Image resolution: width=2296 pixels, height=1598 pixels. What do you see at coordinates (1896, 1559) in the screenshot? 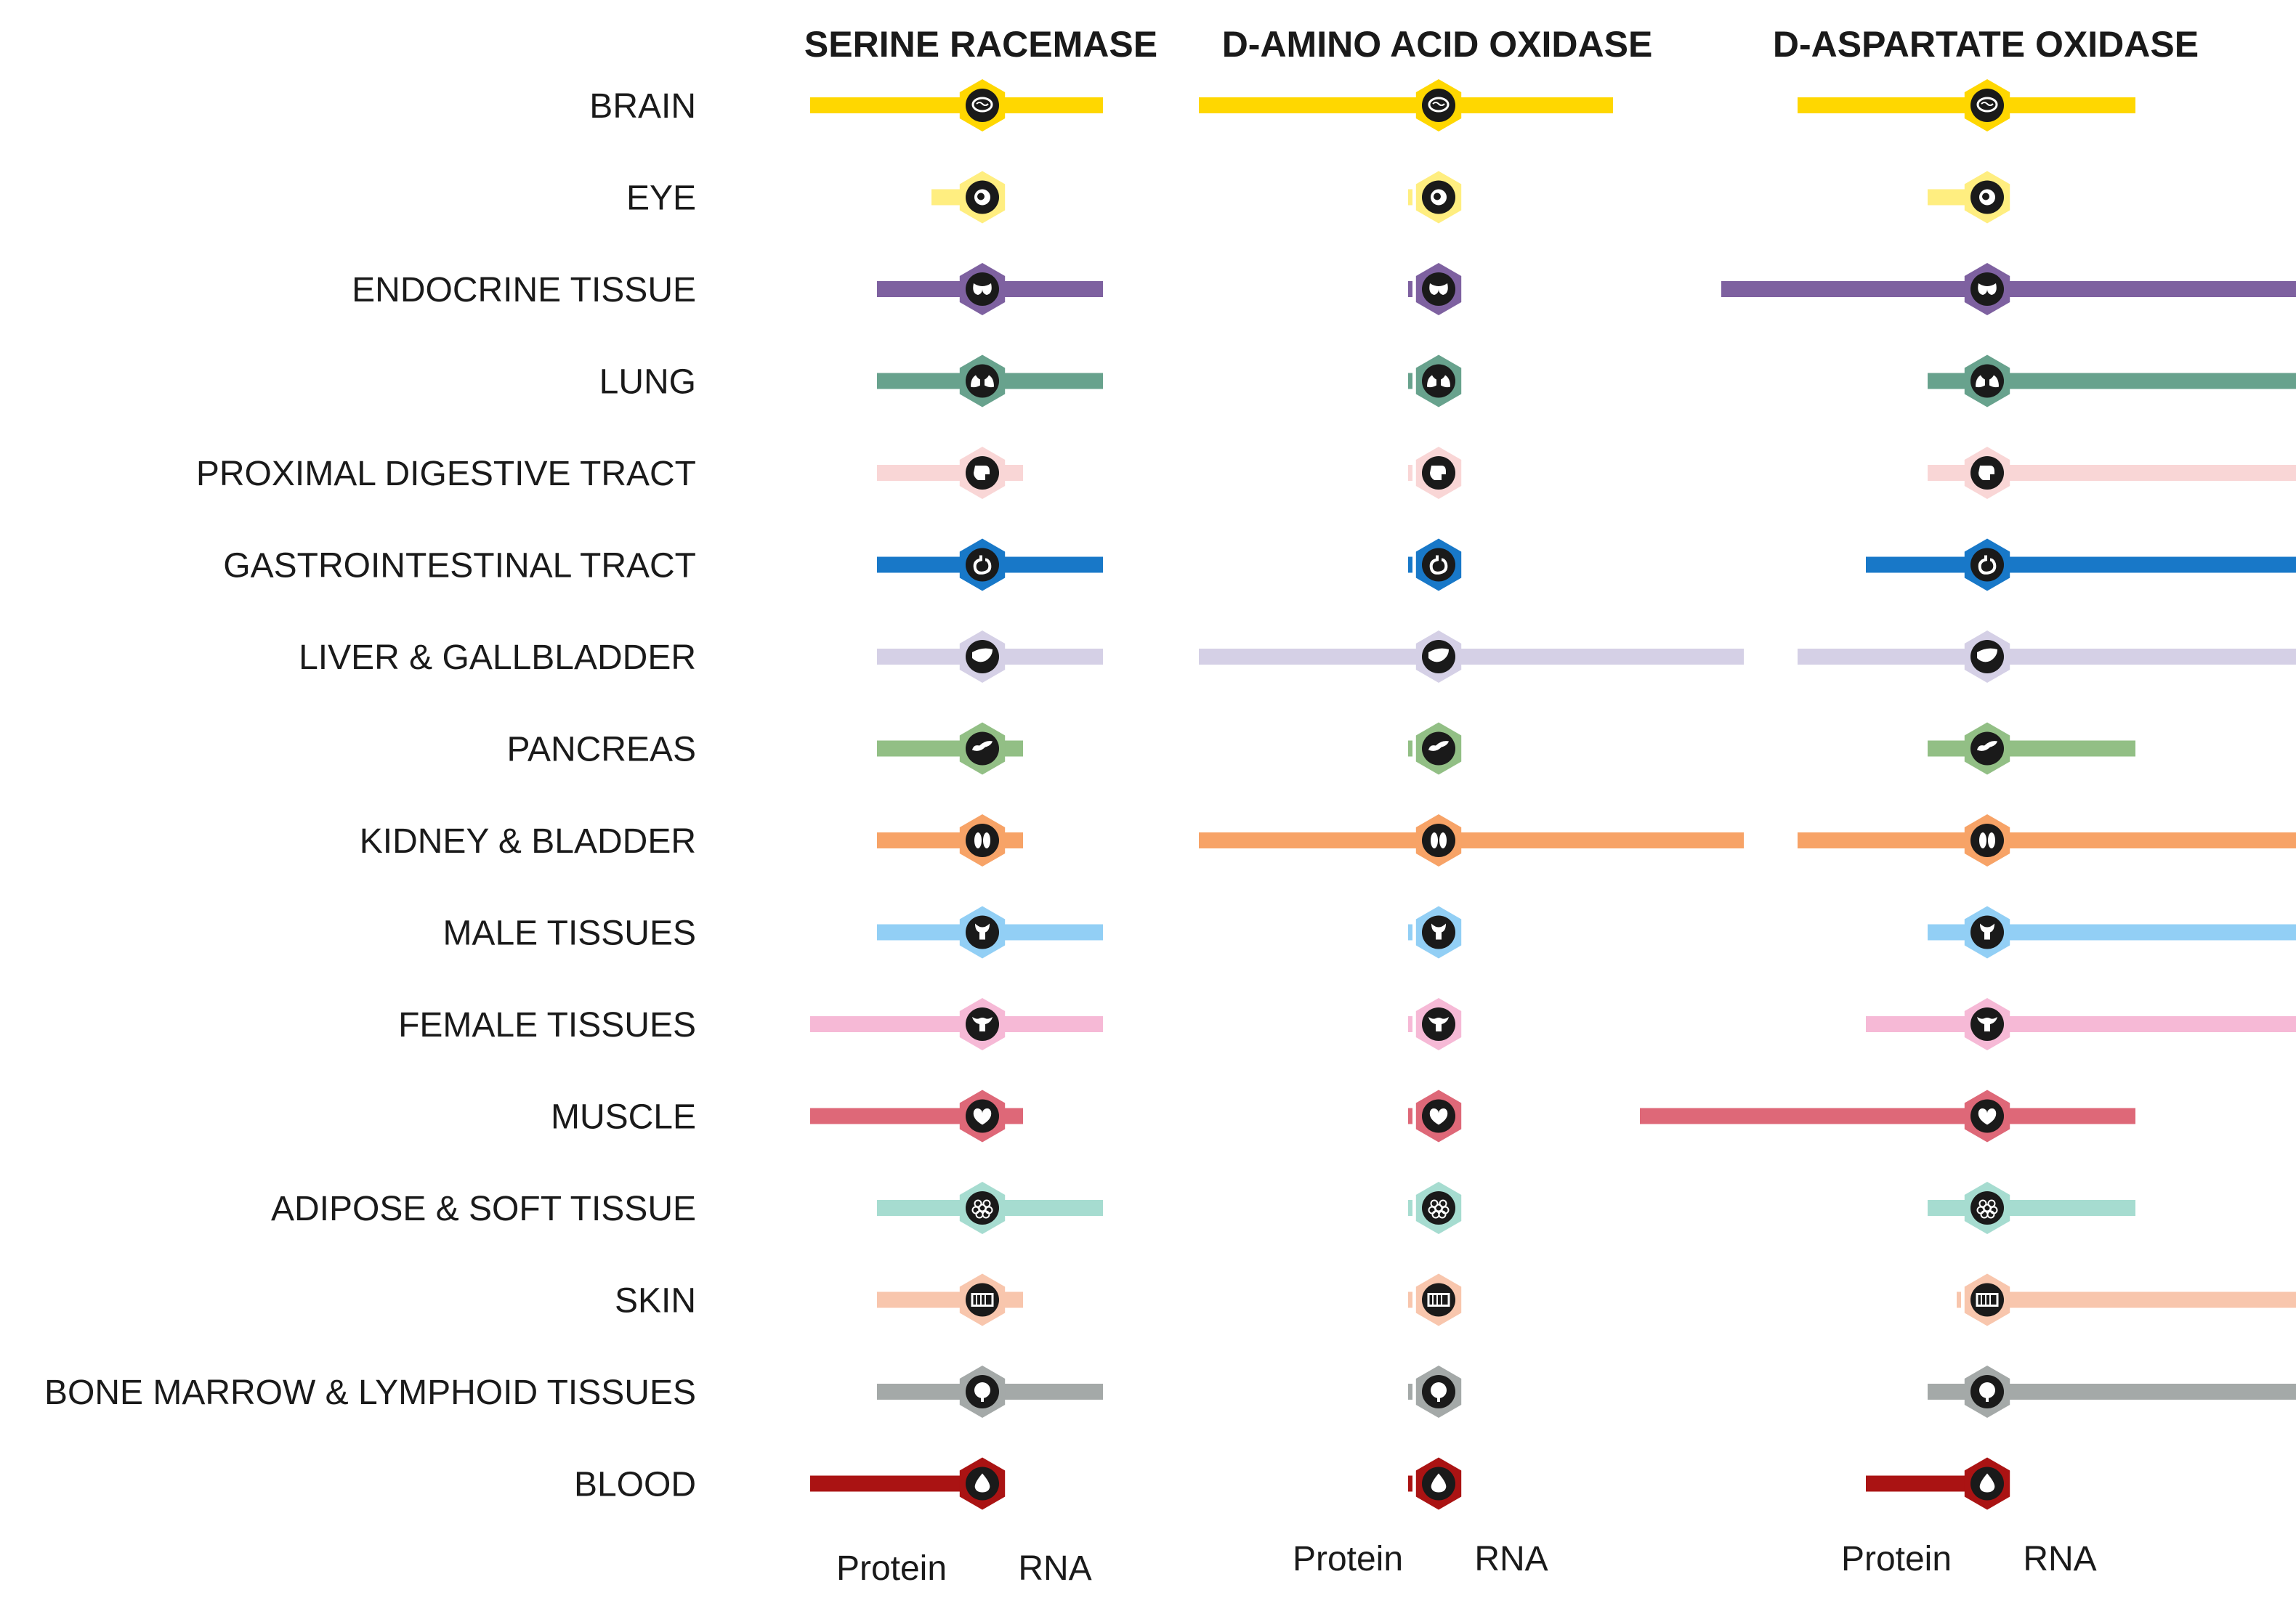
I see `protein-caption-3: Protein` at bounding box center [1896, 1559].